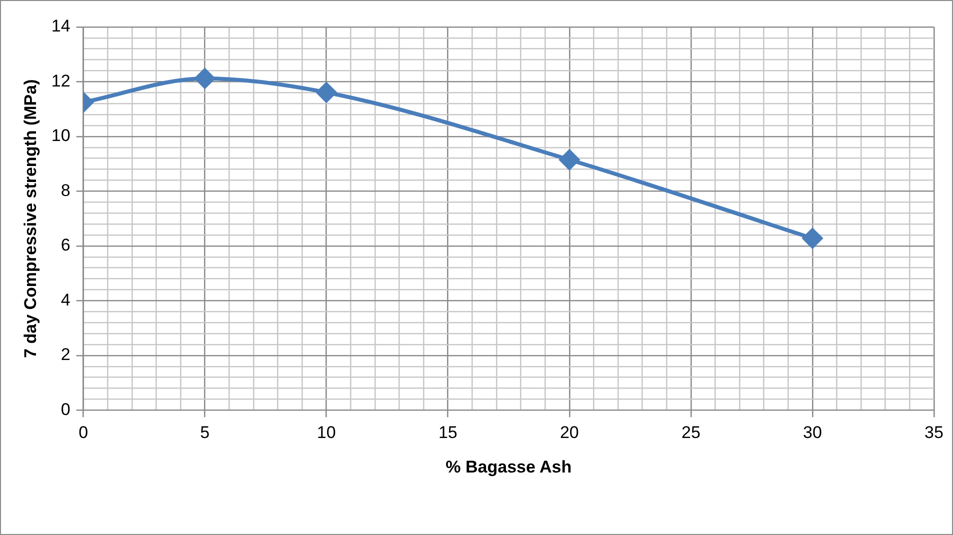  Describe the element at coordinates (690, 432) in the screenshot. I see `x-tick-label: 25` at that location.